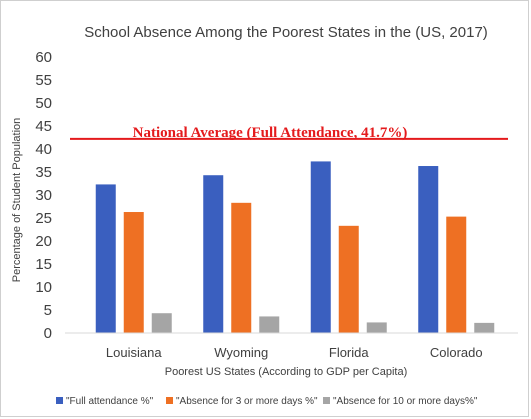  I want to click on category-label-louisiana: Louisiana, so click(134, 352).